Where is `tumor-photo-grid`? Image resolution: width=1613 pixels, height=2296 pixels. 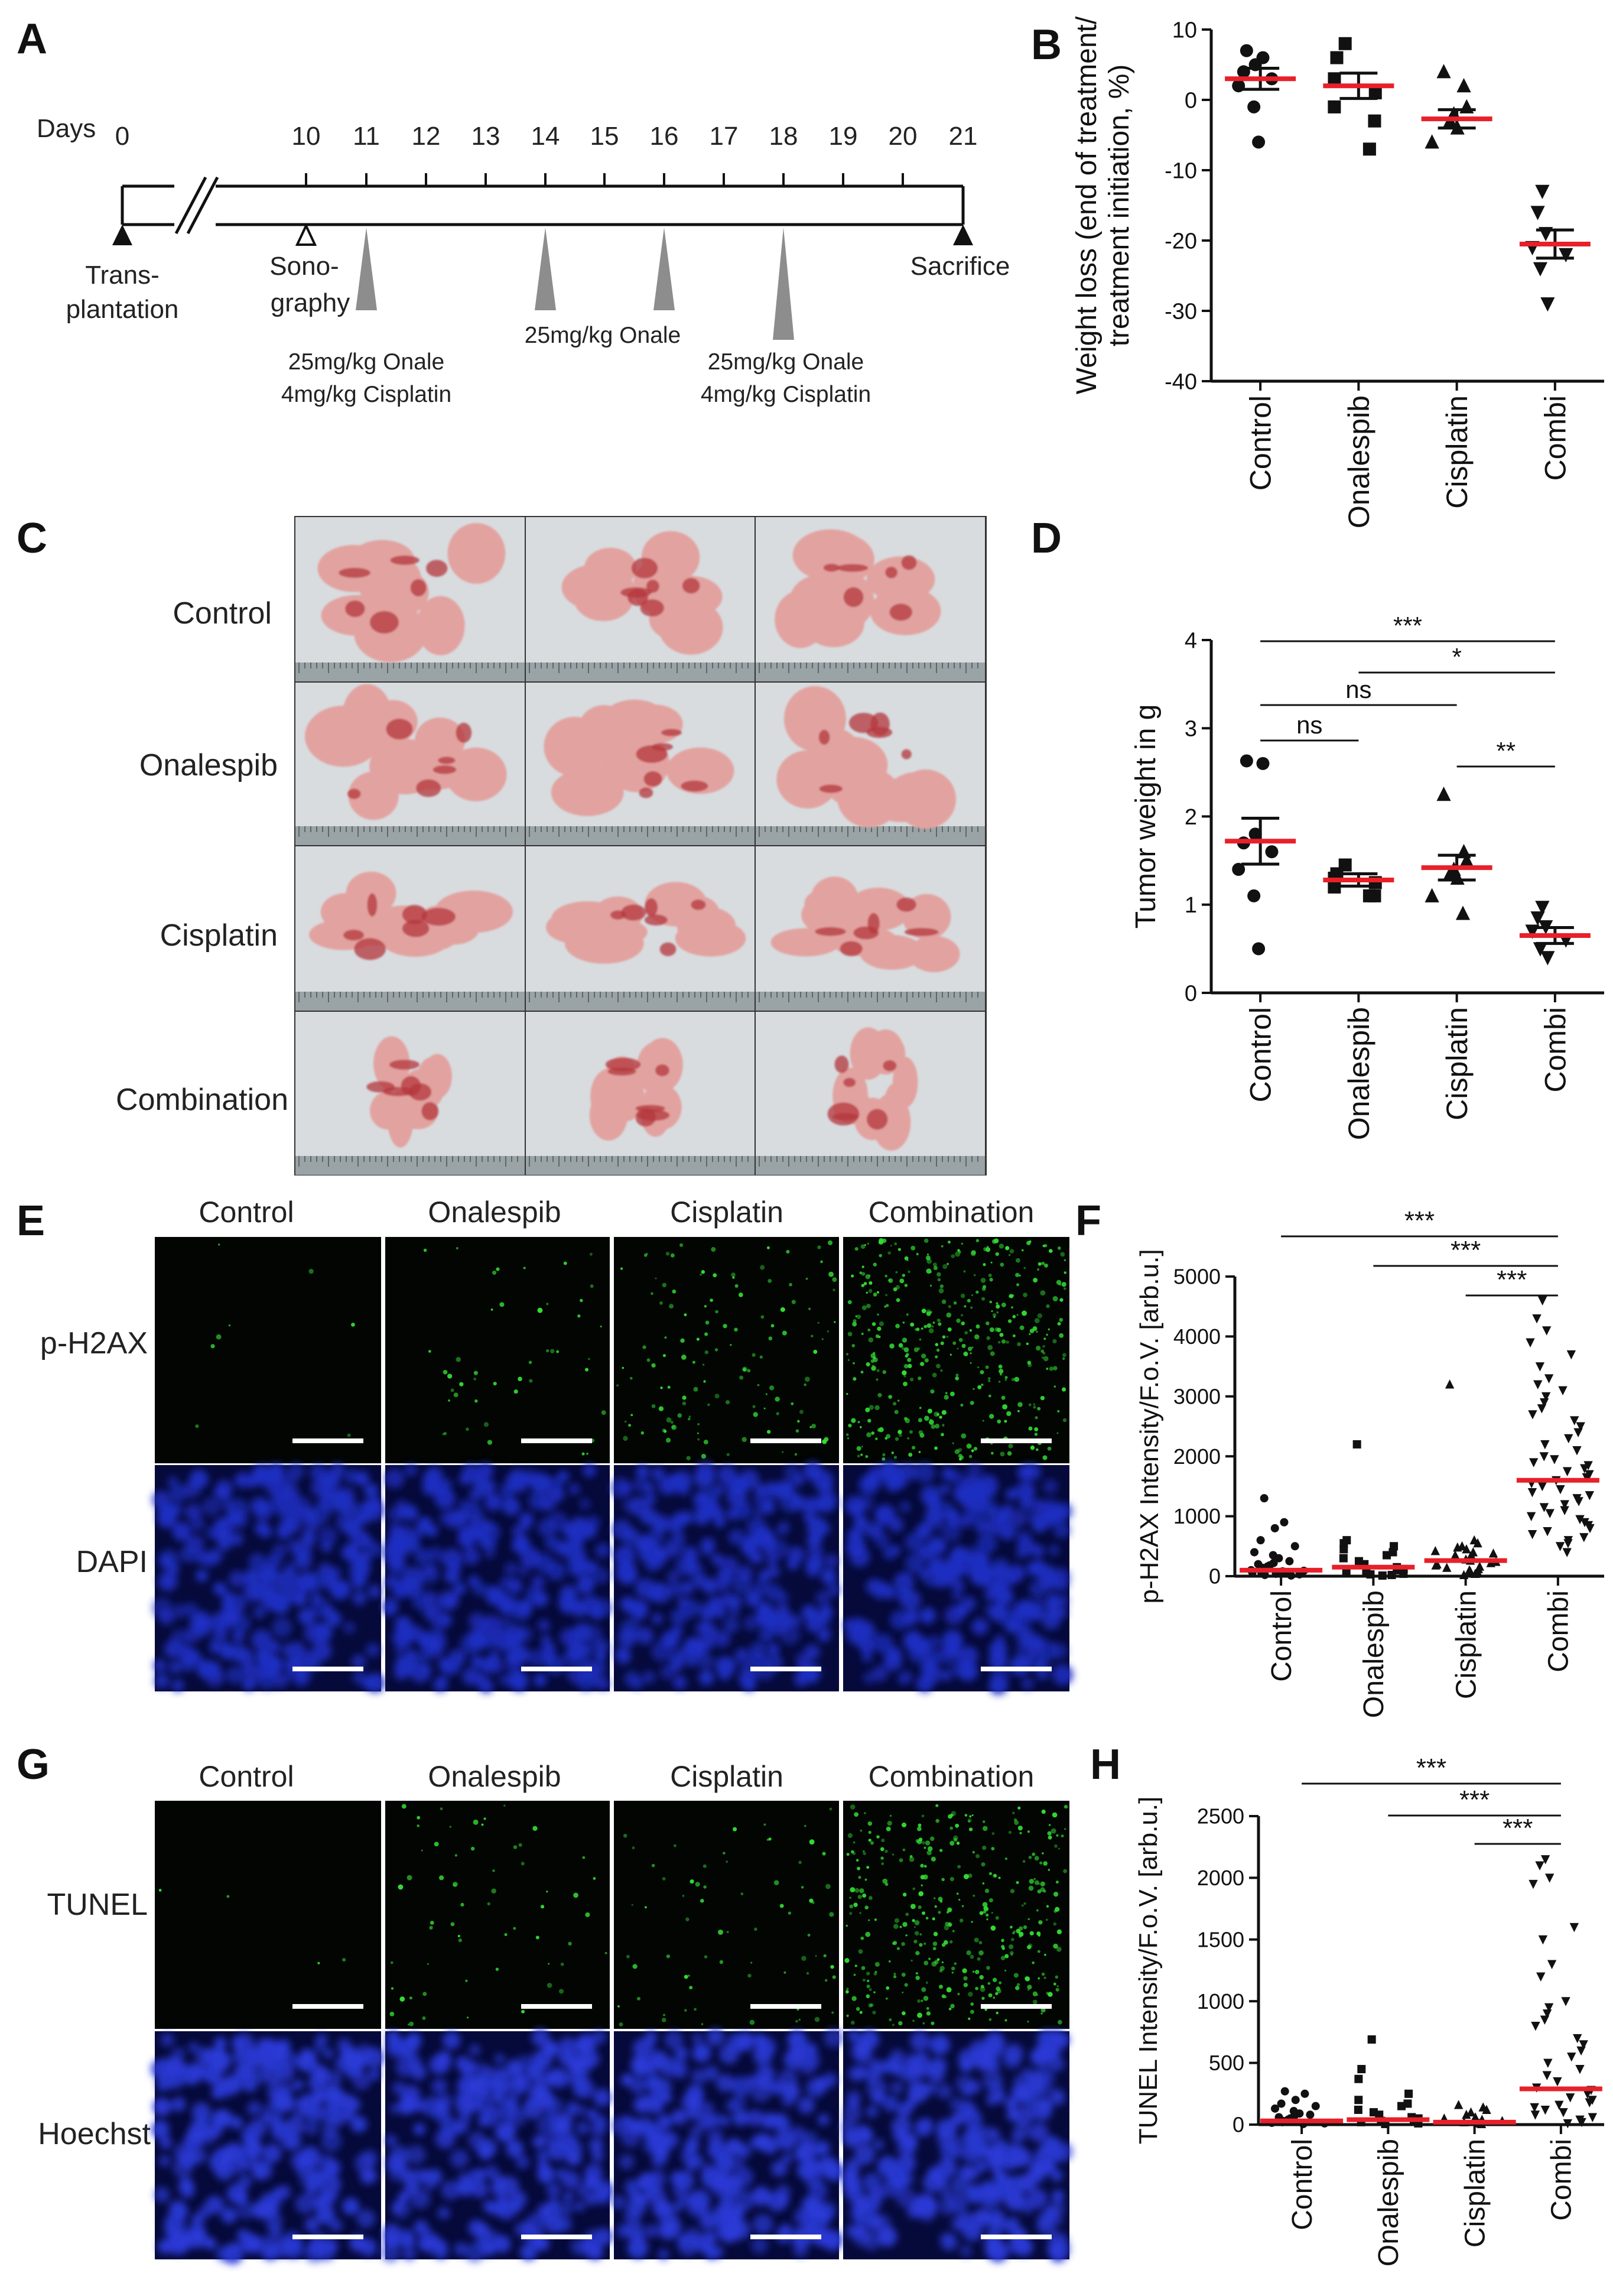
tumor-photo-grid is located at coordinates (640, 845).